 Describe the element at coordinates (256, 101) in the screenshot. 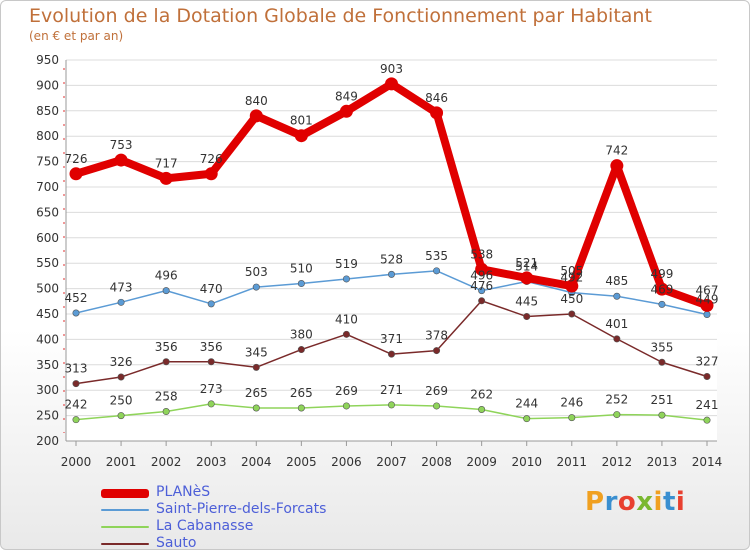

I see `data-label: 840` at that location.